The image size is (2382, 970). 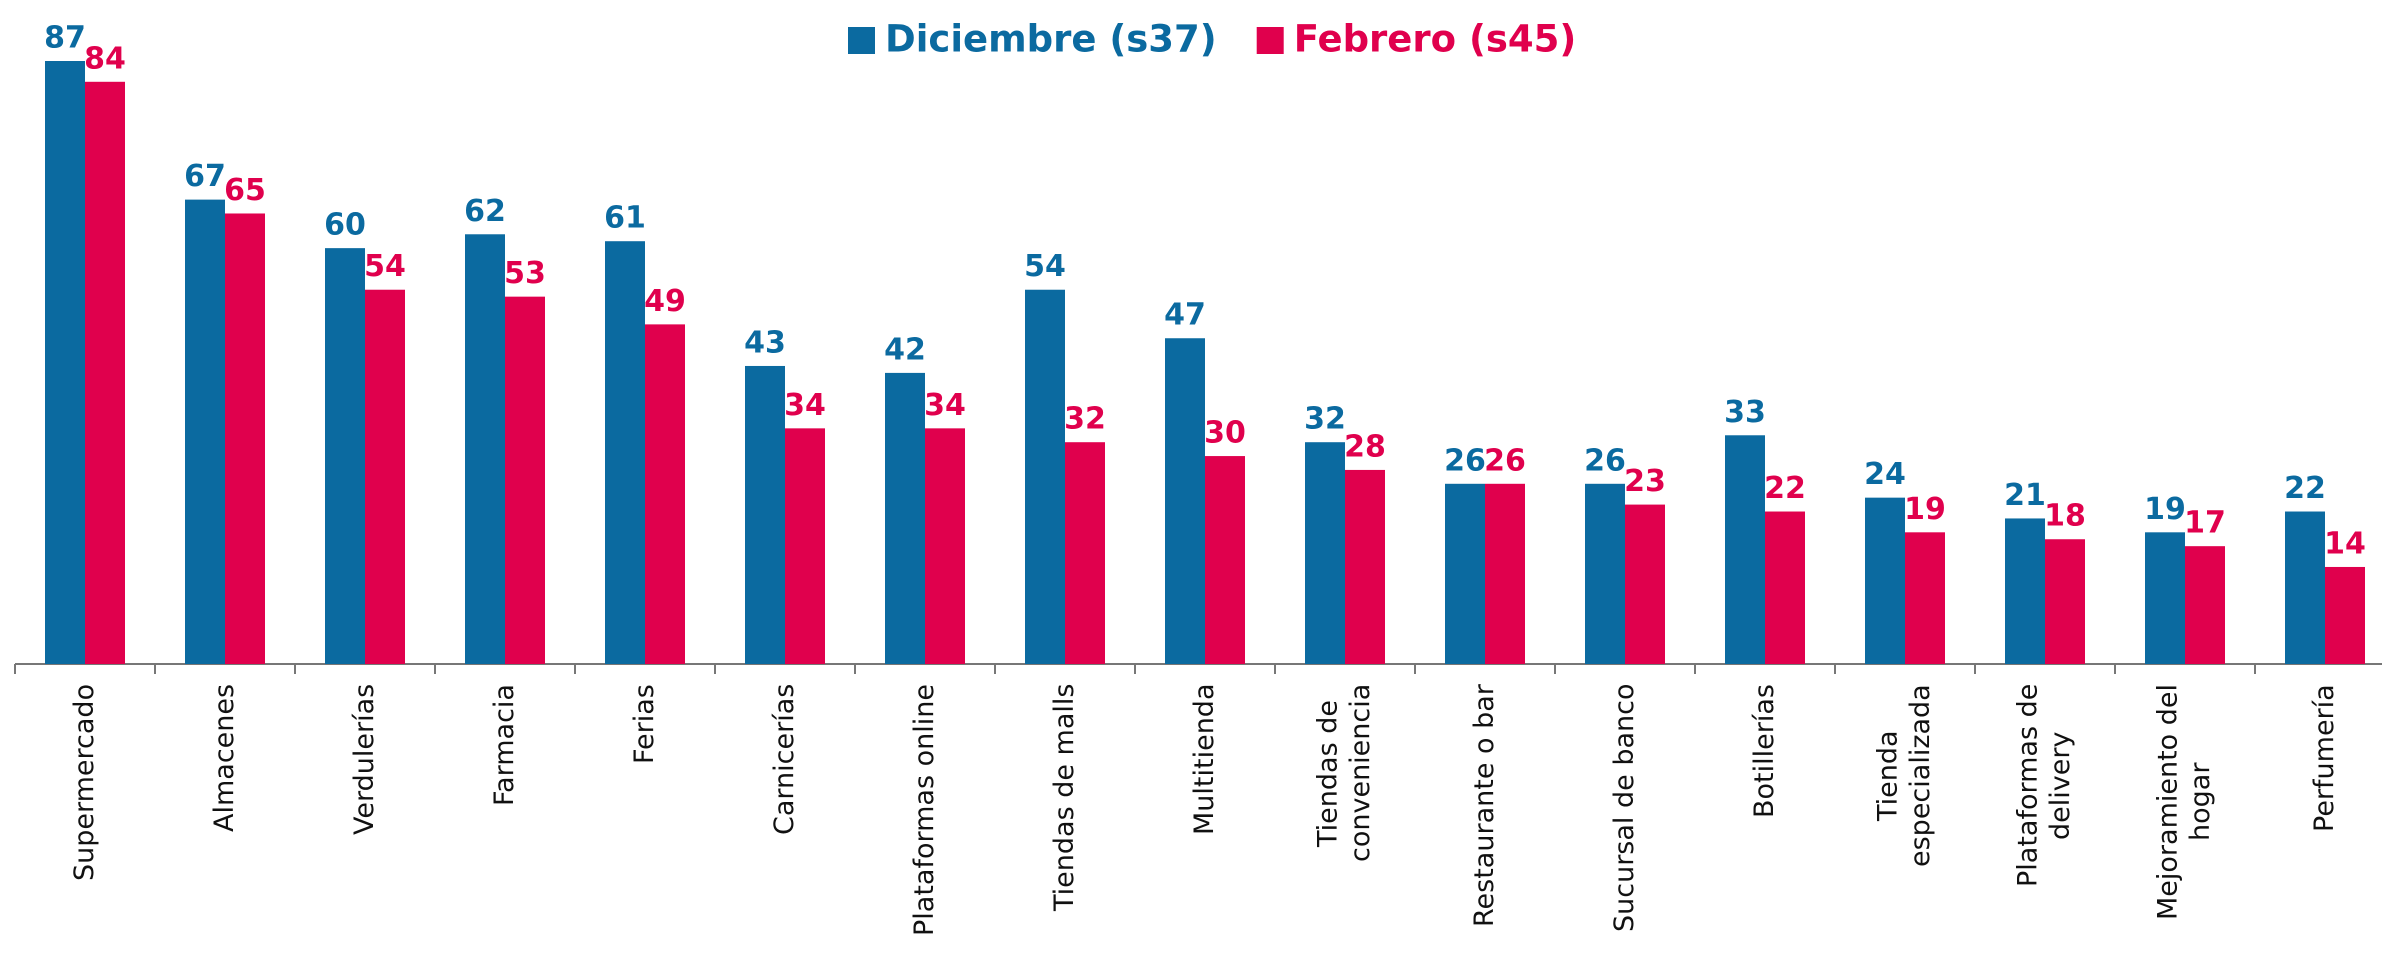 I want to click on x-tick-text: Tienda especializada, so click(x=1904, y=775).